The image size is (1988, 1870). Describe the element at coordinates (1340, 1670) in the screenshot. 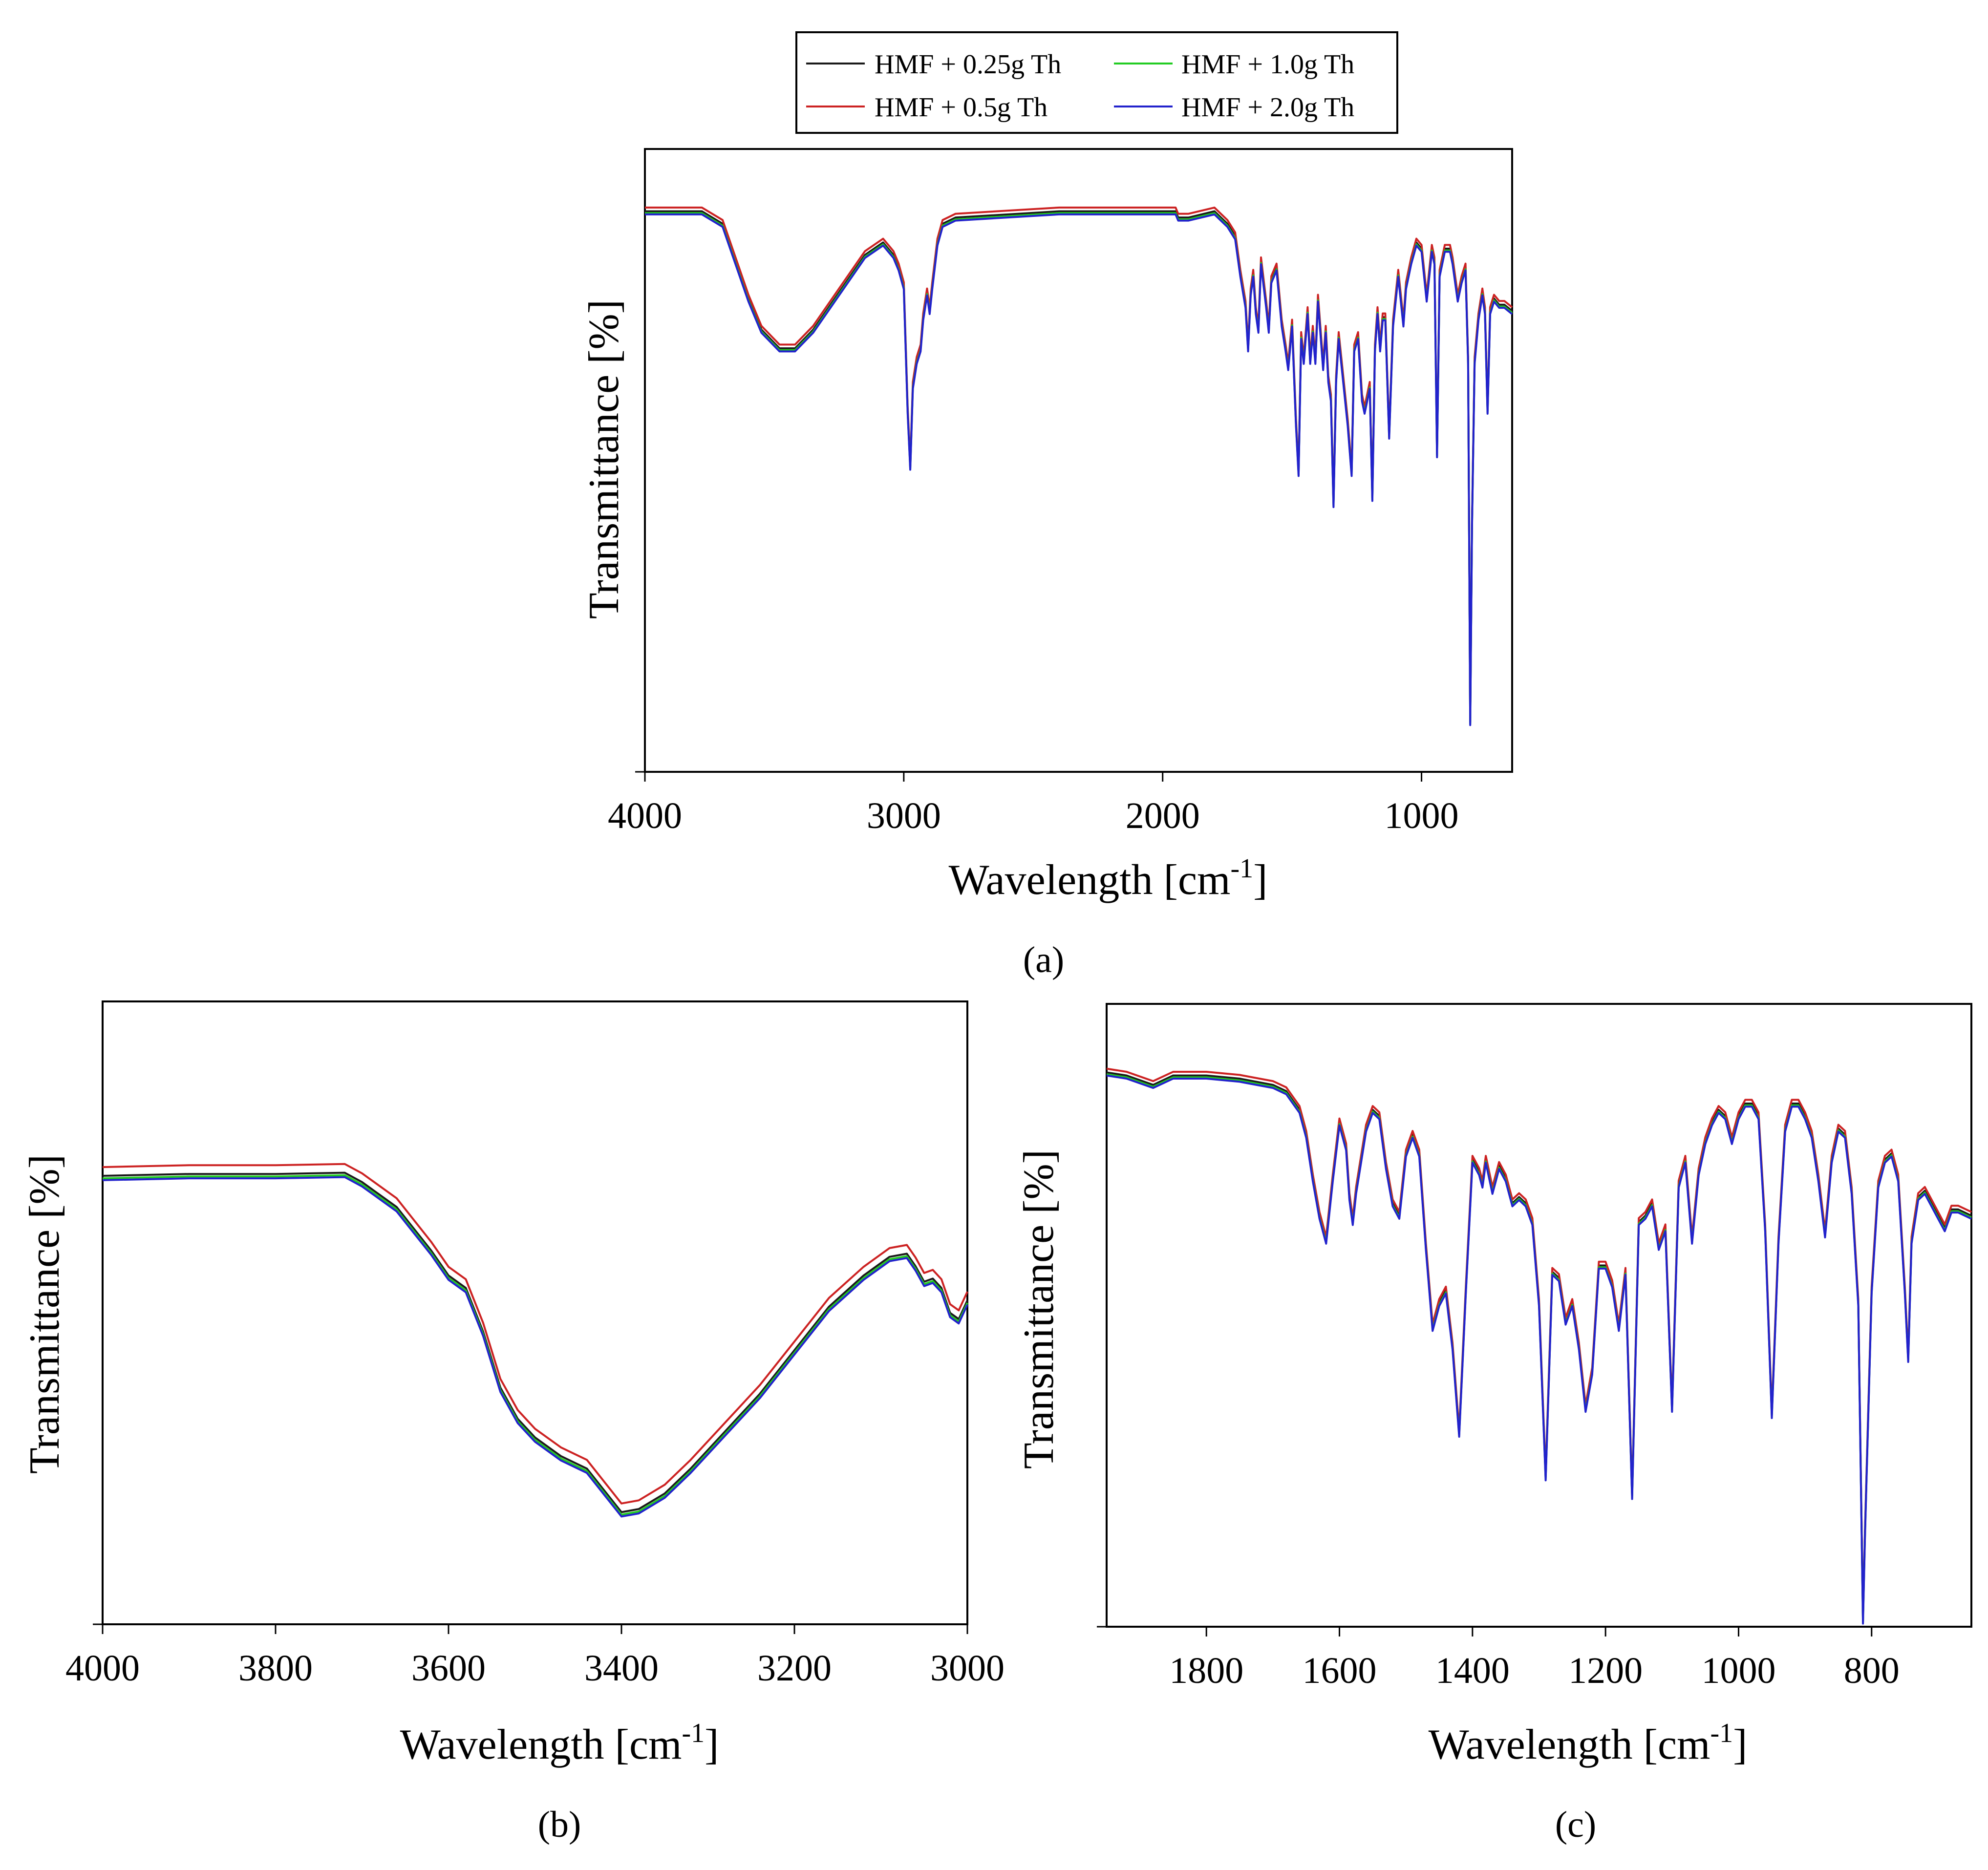

I see `x-tick-label: 1600` at that location.